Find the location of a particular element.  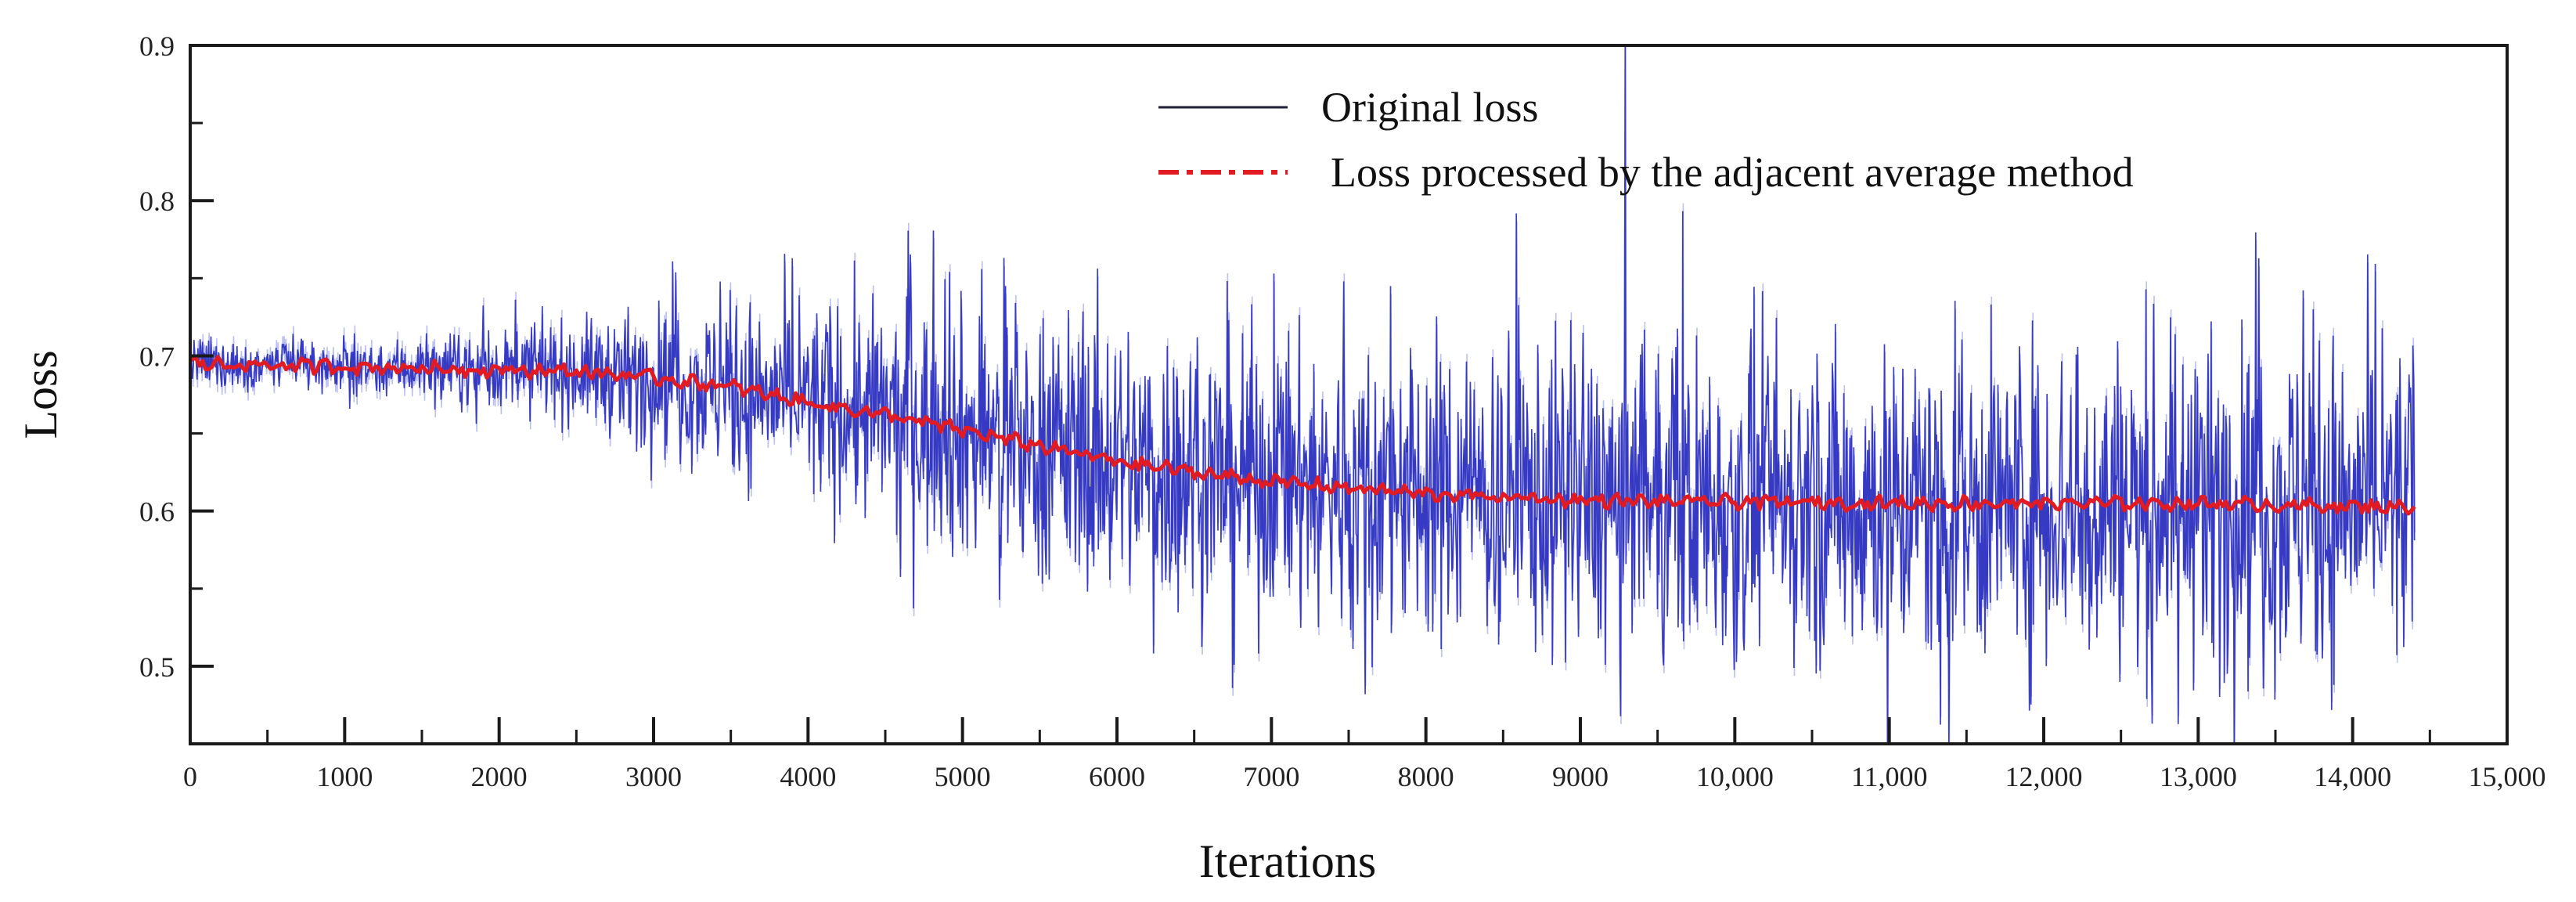

x-tick-label: 14,000 is located at coordinates (2352, 776).